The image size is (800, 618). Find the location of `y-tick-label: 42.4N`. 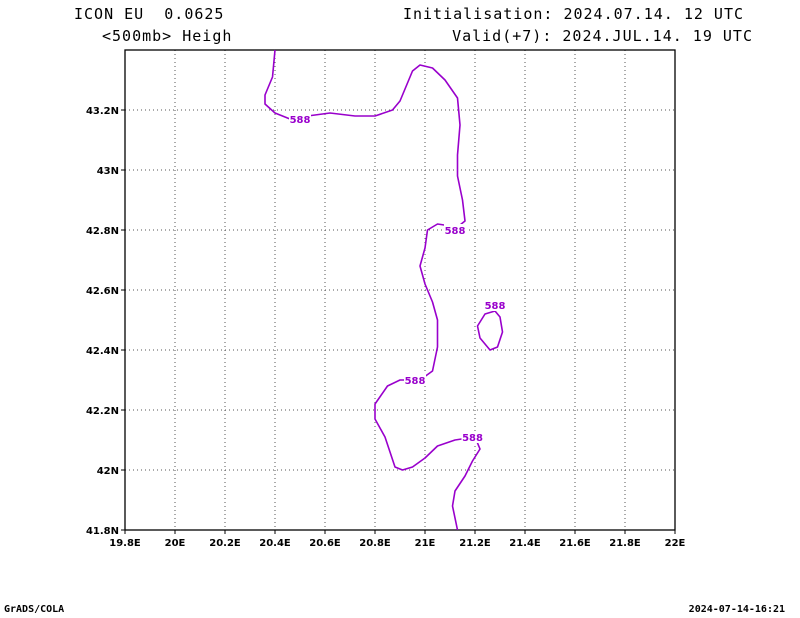

y-tick-label: 42.4N is located at coordinates (102, 351).